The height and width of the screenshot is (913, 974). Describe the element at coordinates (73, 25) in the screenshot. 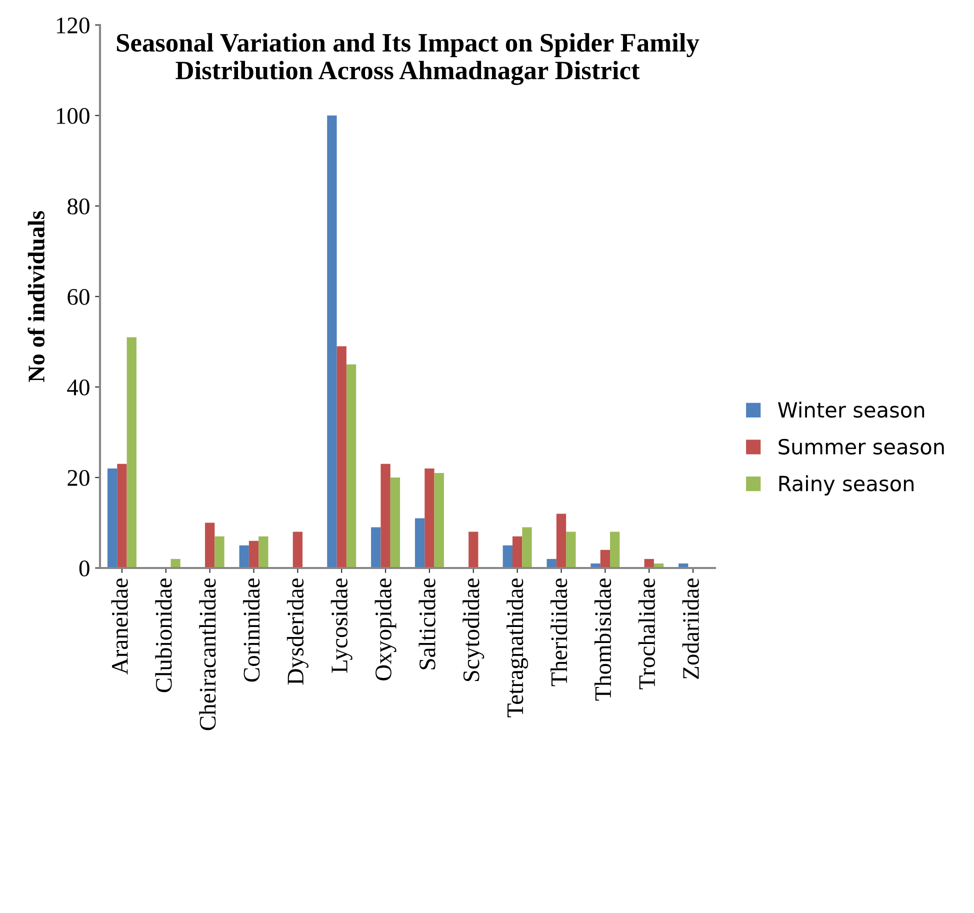

I see `y-tick-label: 120` at that location.